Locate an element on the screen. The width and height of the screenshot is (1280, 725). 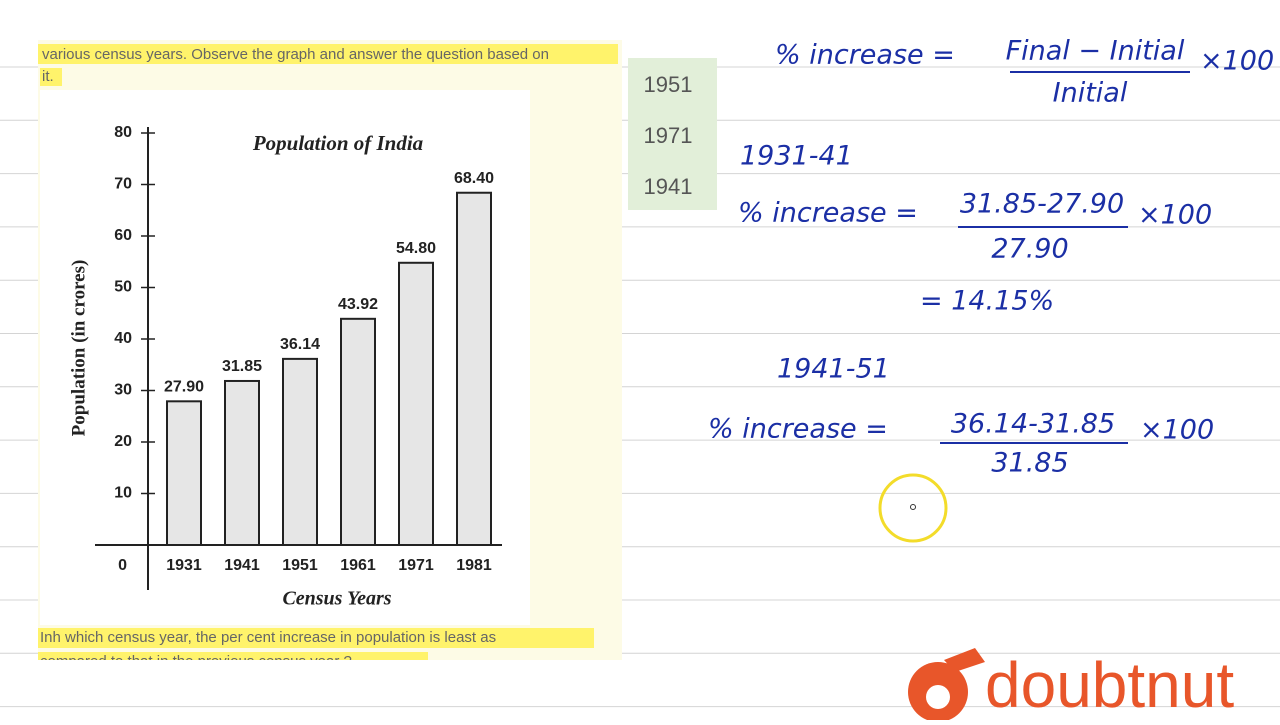
value-label: 31.85 is located at coordinates (242, 366).